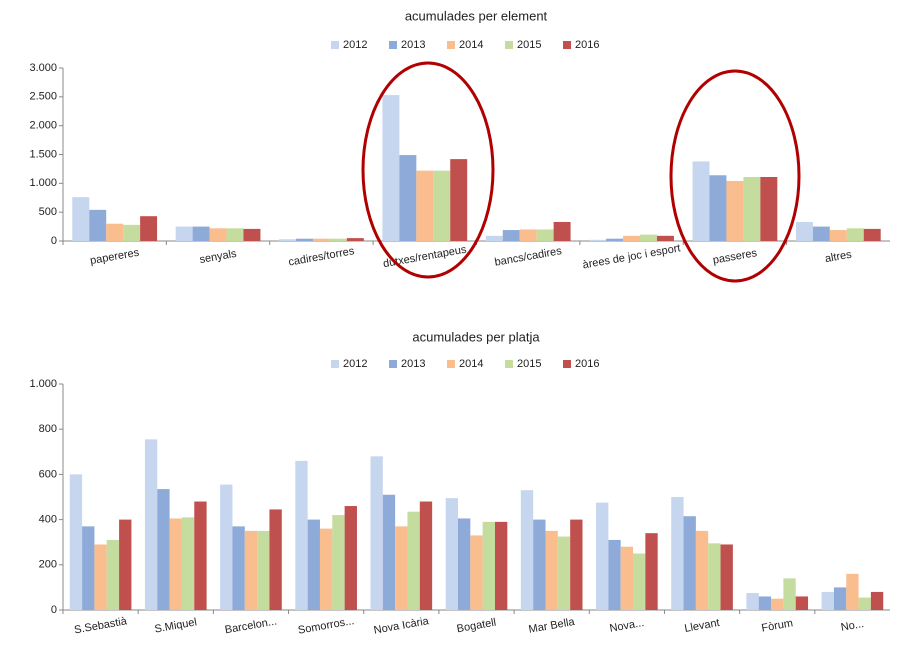  What do you see at coordinates (48, 565) in the screenshot?
I see `y-tick-label: 200` at bounding box center [48, 565].